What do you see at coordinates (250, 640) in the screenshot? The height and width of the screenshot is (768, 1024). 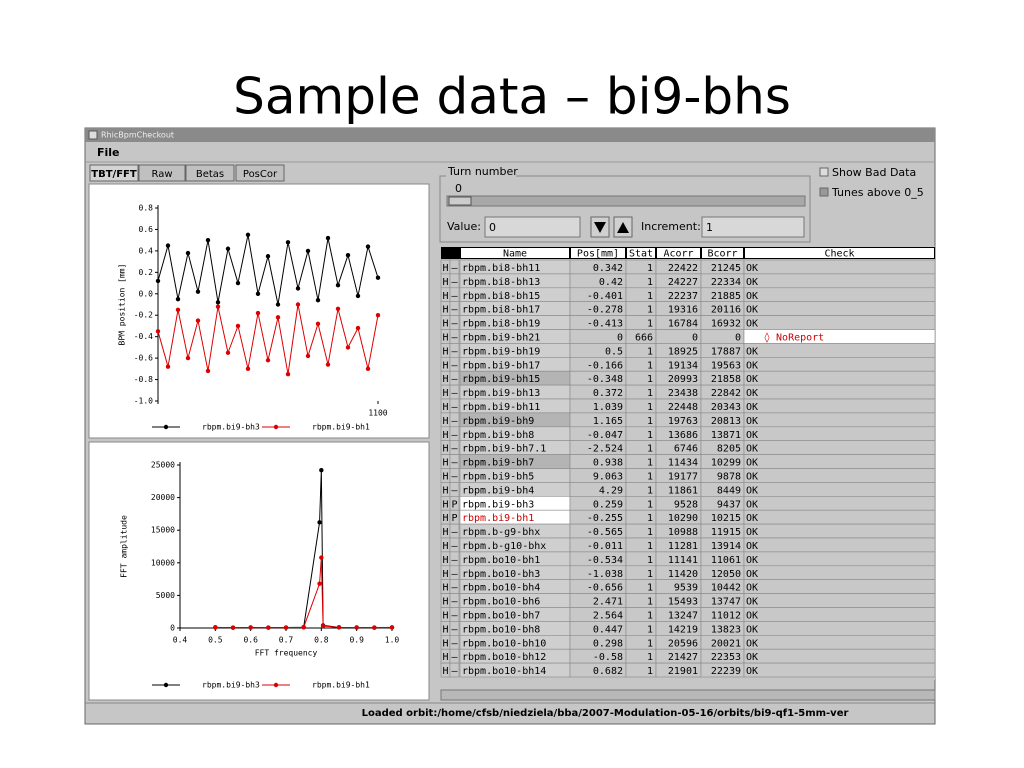 I see `x-tick-label: 0.6` at bounding box center [250, 640].